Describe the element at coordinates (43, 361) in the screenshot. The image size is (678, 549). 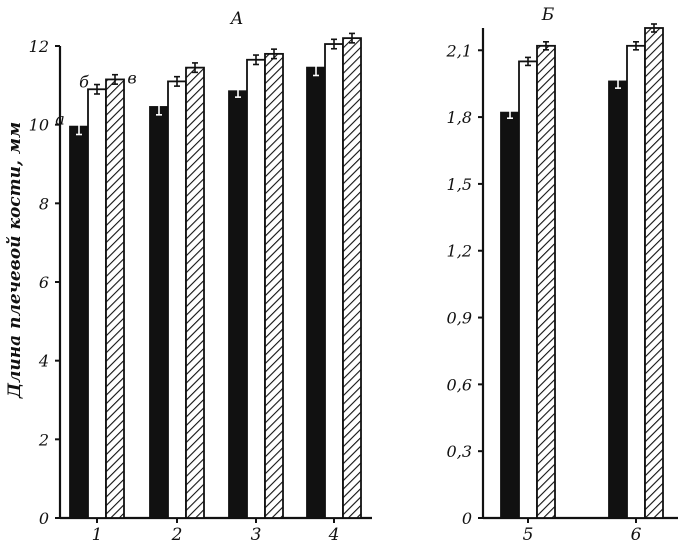
I see `y-tick-label: 4` at that location.